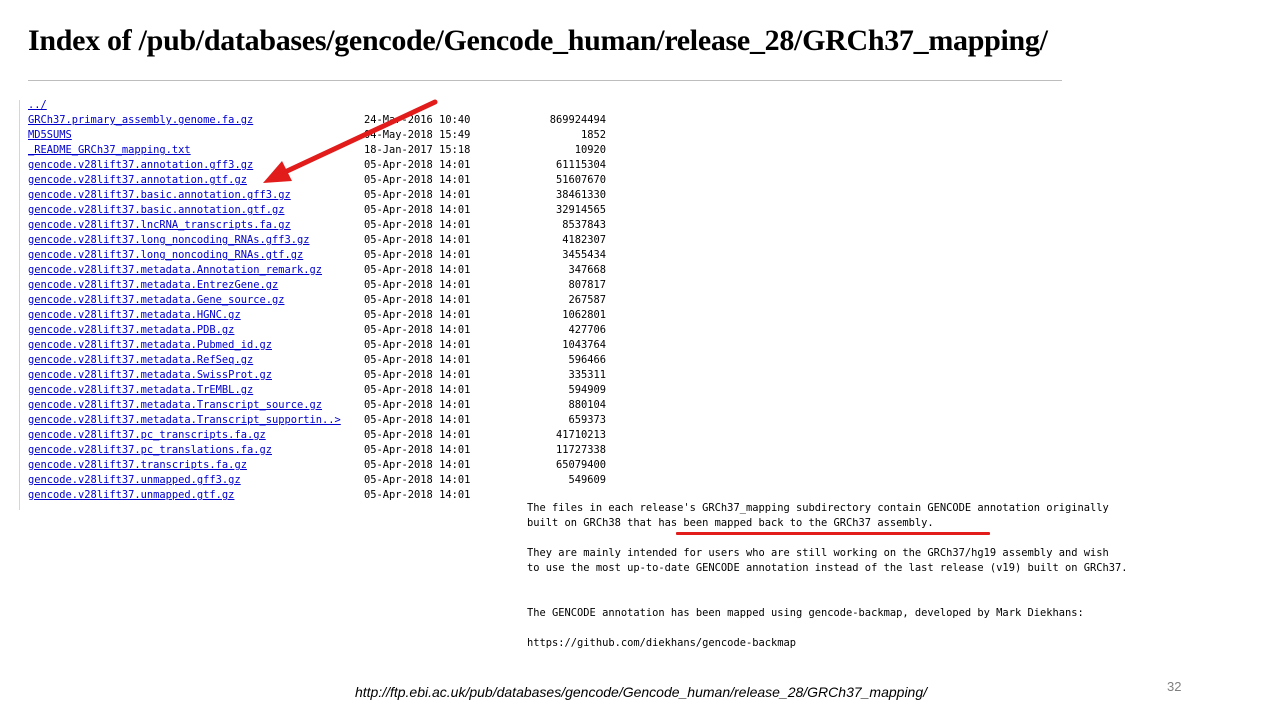 This screenshot has height=720, width=1280. What do you see at coordinates (37, 105) in the screenshot?
I see `parent-directory-link: ../` at bounding box center [37, 105].